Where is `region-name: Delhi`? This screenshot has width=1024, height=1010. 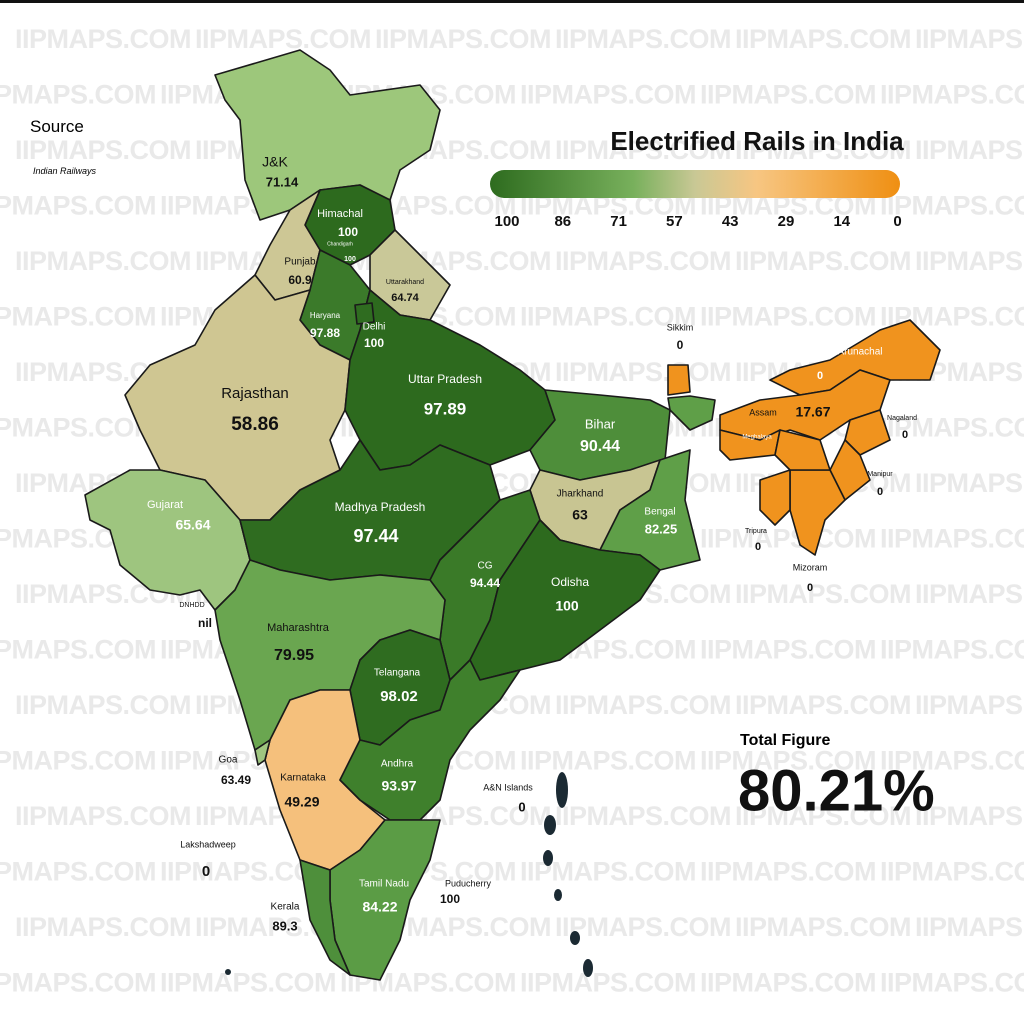 region-name: Delhi is located at coordinates (374, 327).